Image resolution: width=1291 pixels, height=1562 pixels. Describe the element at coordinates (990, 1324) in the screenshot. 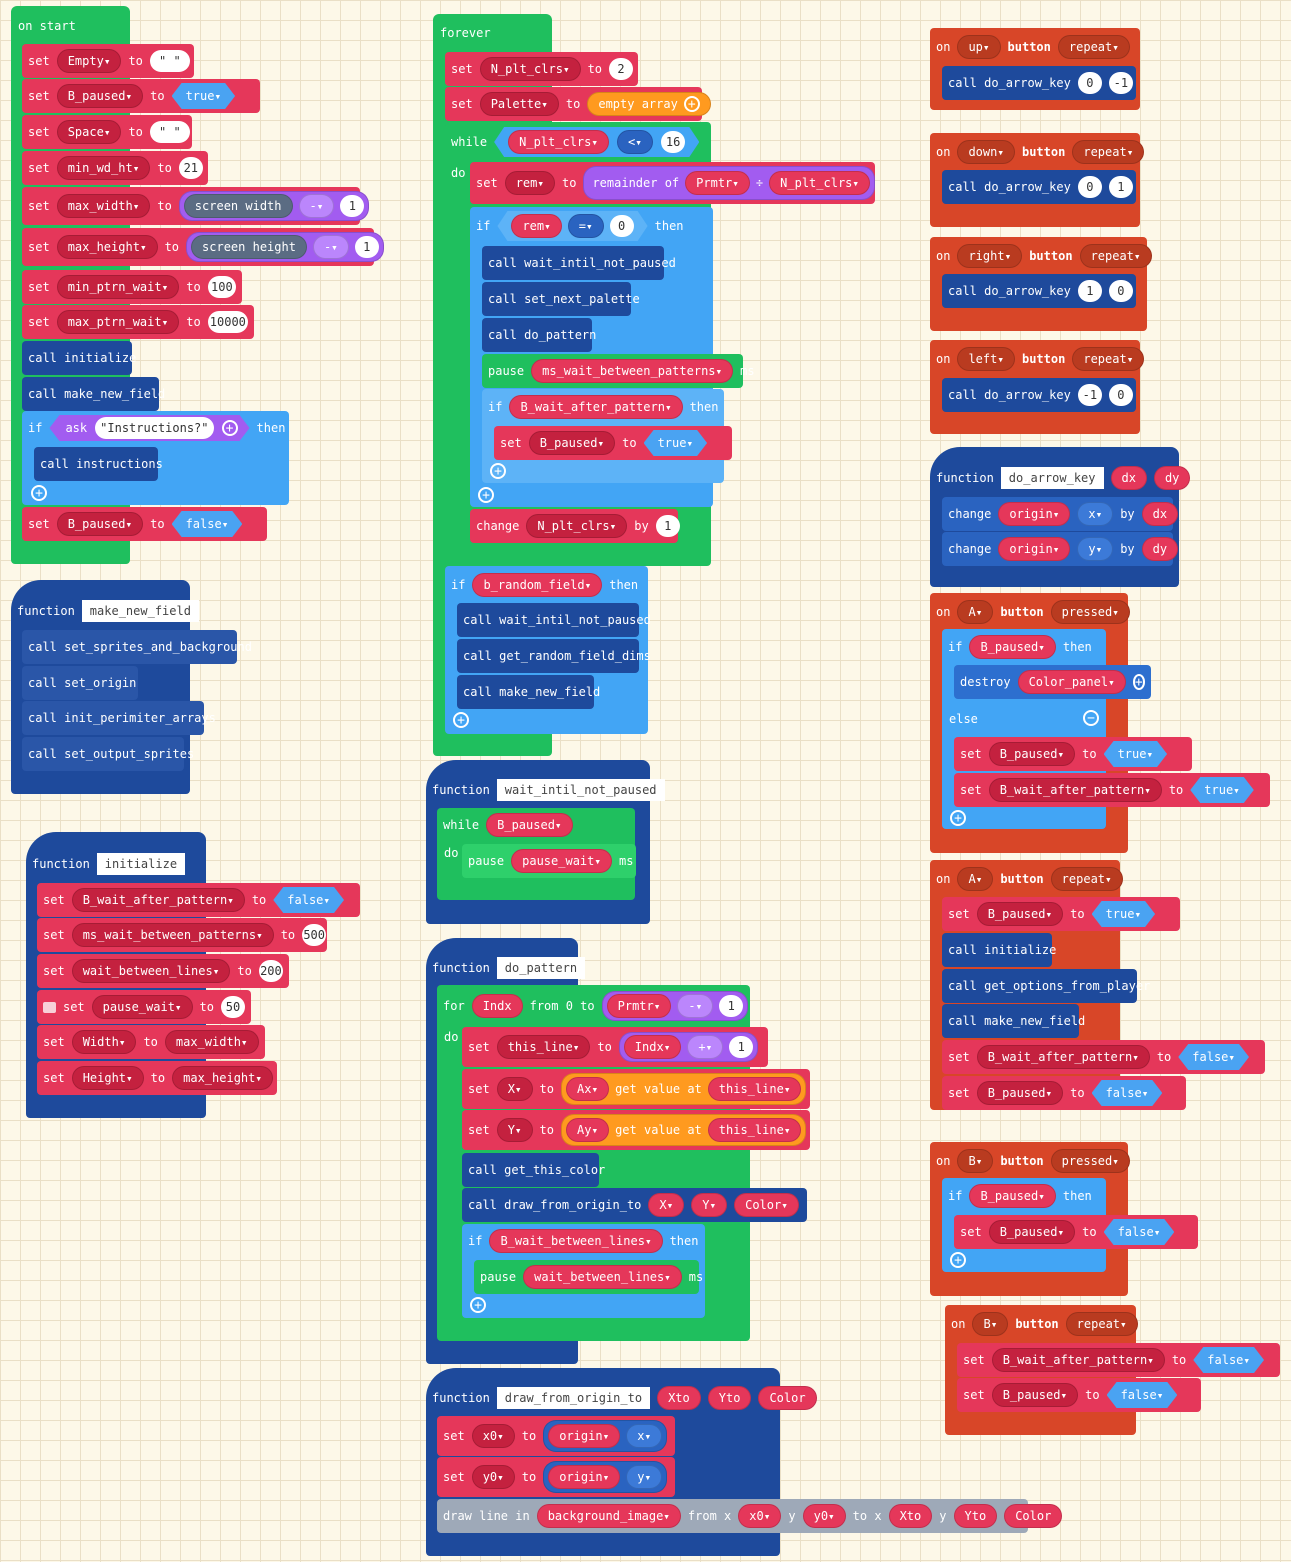

I see `button-dropdown: B` at that location.